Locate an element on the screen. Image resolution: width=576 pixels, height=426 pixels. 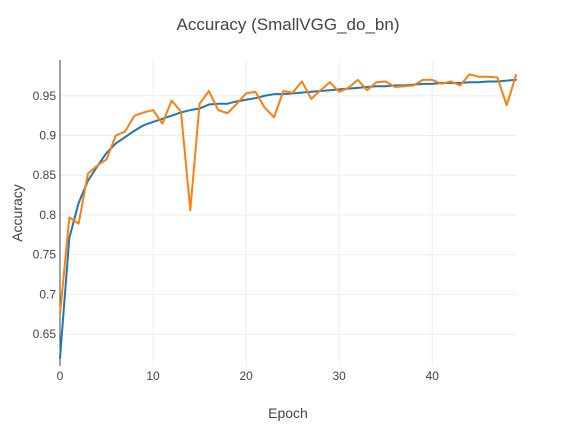
x-tick-label: 10 is located at coordinates (153, 376).